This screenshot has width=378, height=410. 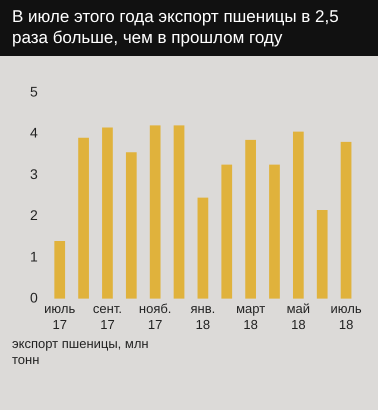 What do you see at coordinates (34, 91) in the screenshot?
I see `y-tick-label: 5` at bounding box center [34, 91].